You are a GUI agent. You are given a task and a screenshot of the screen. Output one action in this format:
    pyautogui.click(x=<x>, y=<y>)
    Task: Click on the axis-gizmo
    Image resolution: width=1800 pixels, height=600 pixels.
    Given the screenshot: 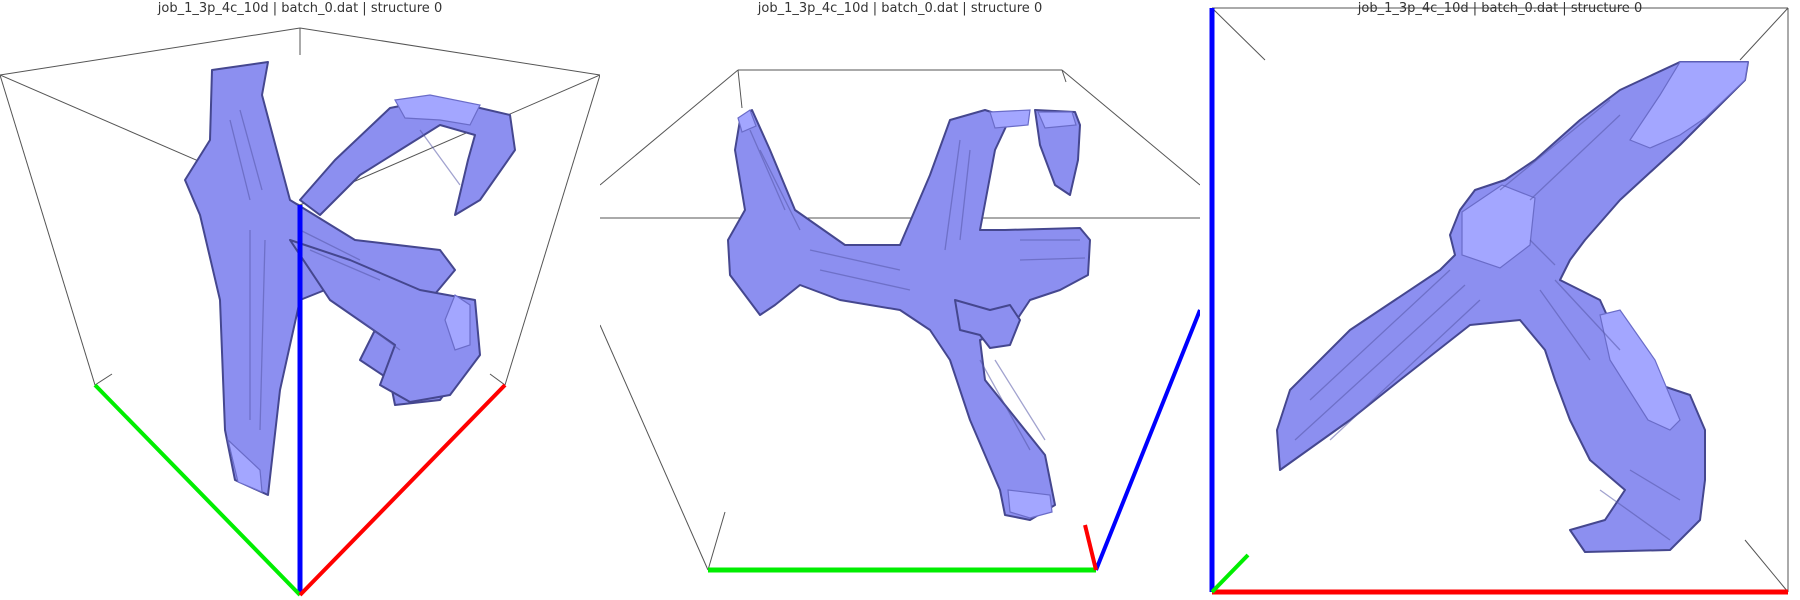 What is the action you would take?
    pyautogui.click(x=954, y=441)
    